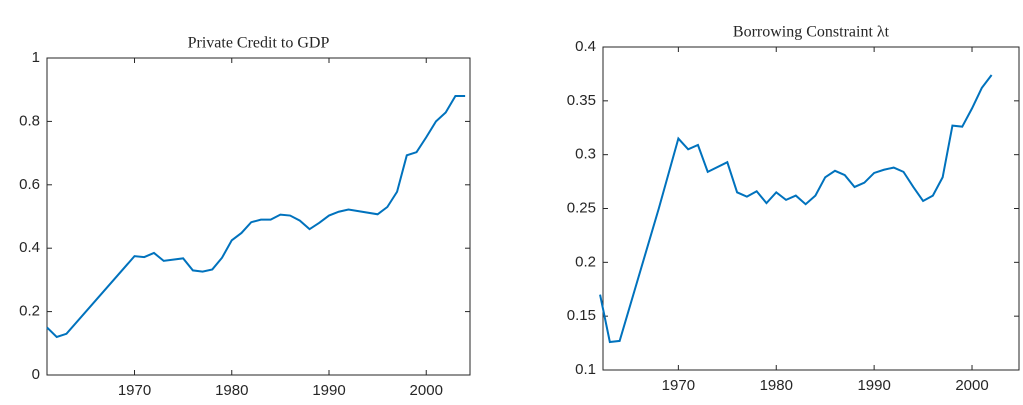  I want to click on chart-title: Borrowing Constraint λt, so click(811, 32).